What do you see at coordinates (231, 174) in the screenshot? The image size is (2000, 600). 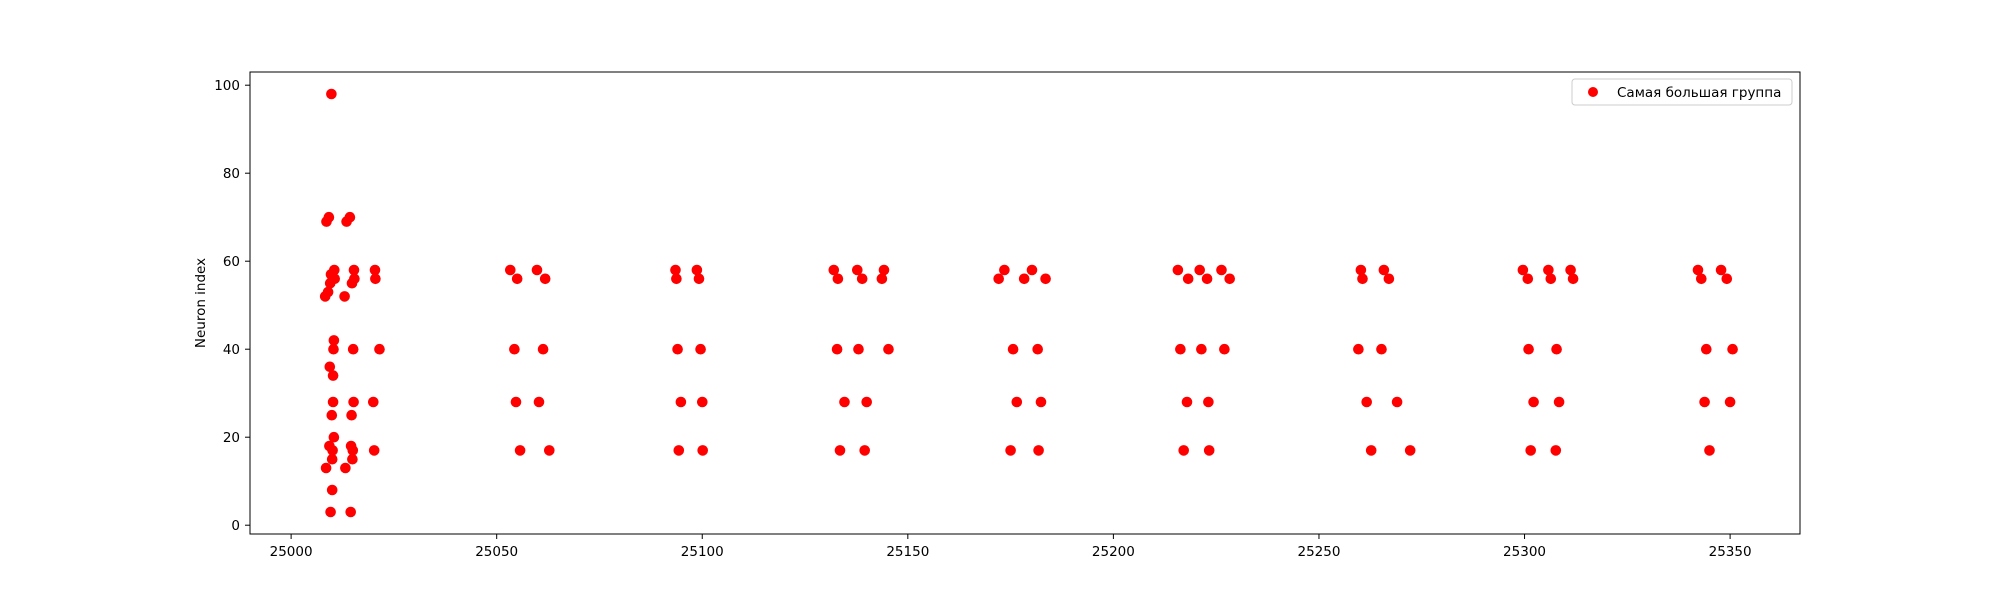 I see `y-tick-label: 80` at bounding box center [231, 174].